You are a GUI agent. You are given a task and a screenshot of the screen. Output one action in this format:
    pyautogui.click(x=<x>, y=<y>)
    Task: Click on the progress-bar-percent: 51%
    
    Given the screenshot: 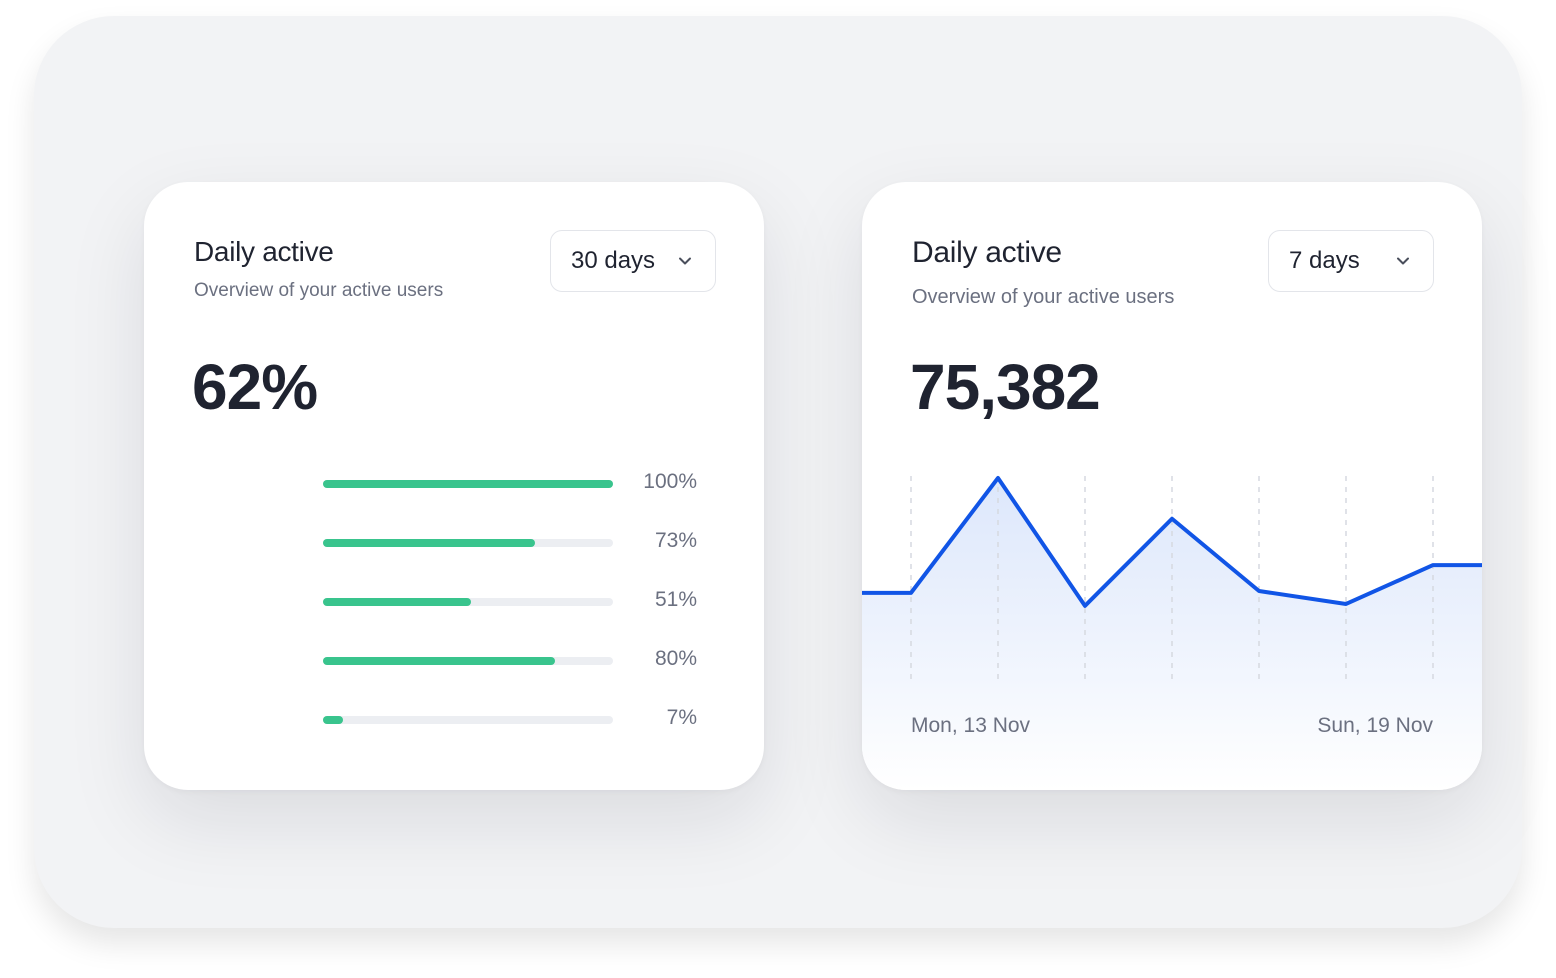 What is the action you would take?
    pyautogui.click(x=675, y=599)
    